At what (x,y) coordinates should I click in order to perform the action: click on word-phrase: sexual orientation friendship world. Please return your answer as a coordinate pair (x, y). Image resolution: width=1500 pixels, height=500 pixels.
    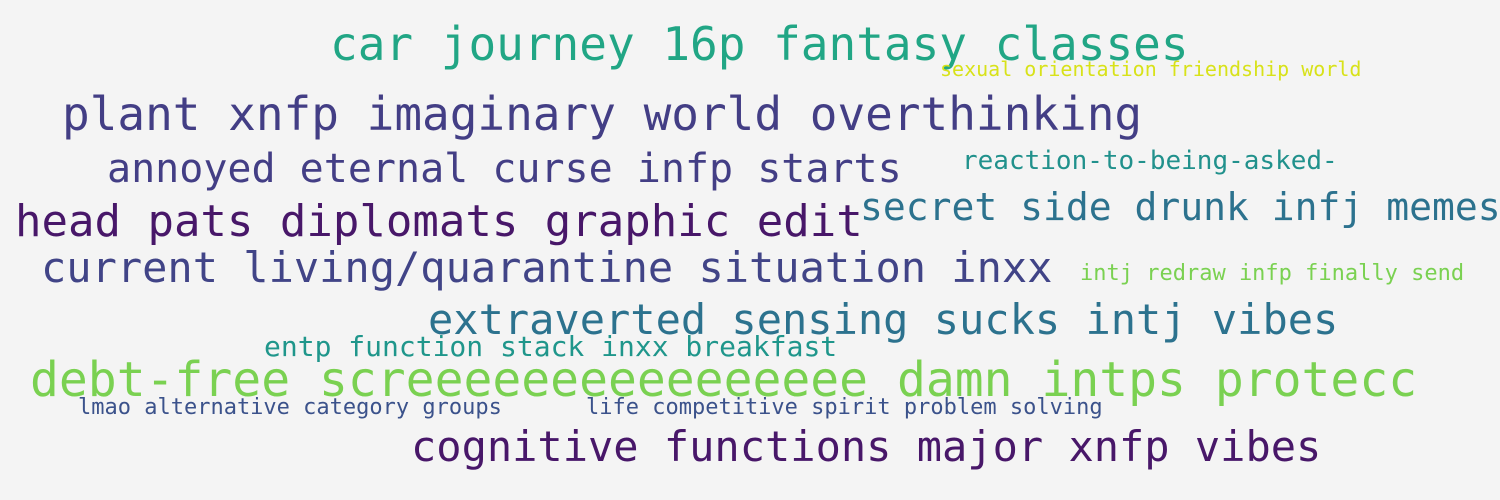
    Looking at the image, I should click on (1151, 69).